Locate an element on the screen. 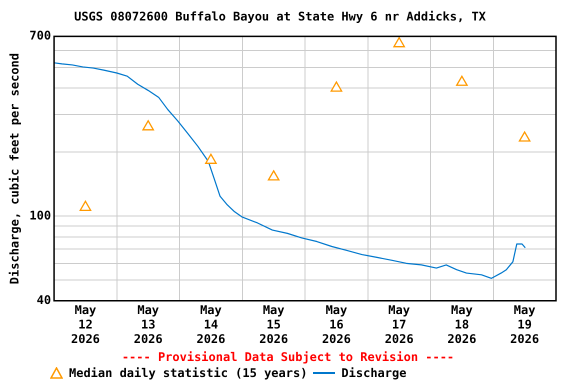 The width and height of the screenshot is (576, 384). x-tick-label: May 16 2026 is located at coordinates (336, 324).